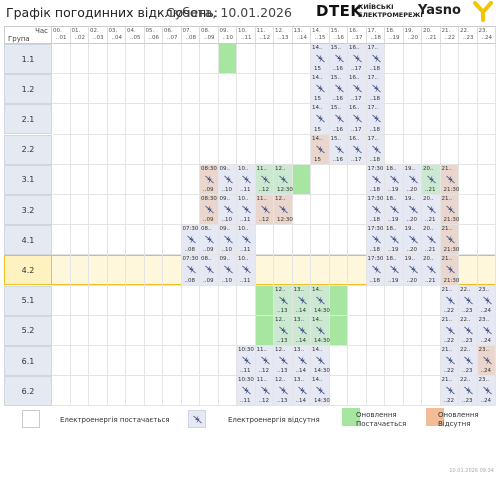 The width and height of the screenshot is (500, 481). Describe the element at coordinates (206, 229) in the screenshot. I see `cell-start-time: 08..` at that location.